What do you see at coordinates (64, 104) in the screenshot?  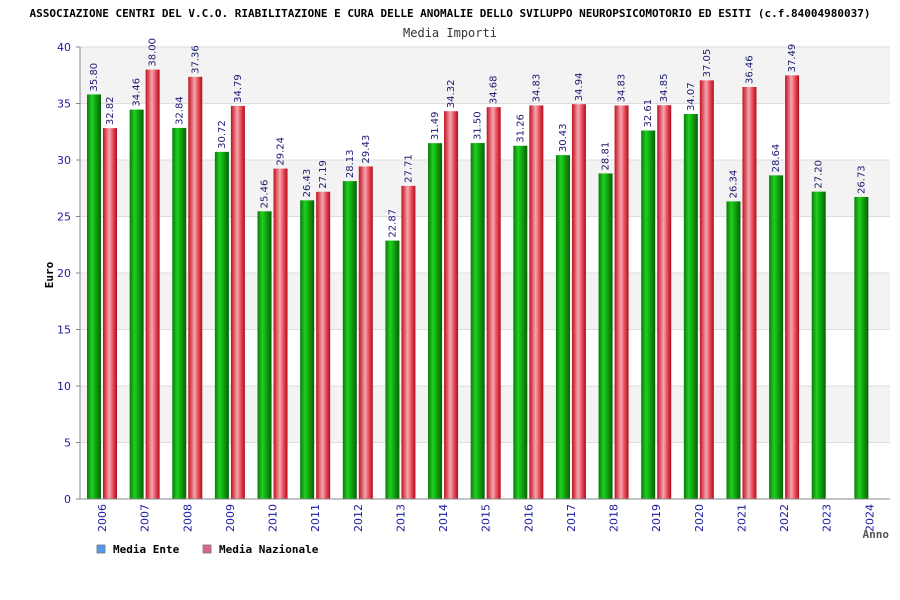 I see `y-tick-label: 35` at bounding box center [64, 104].